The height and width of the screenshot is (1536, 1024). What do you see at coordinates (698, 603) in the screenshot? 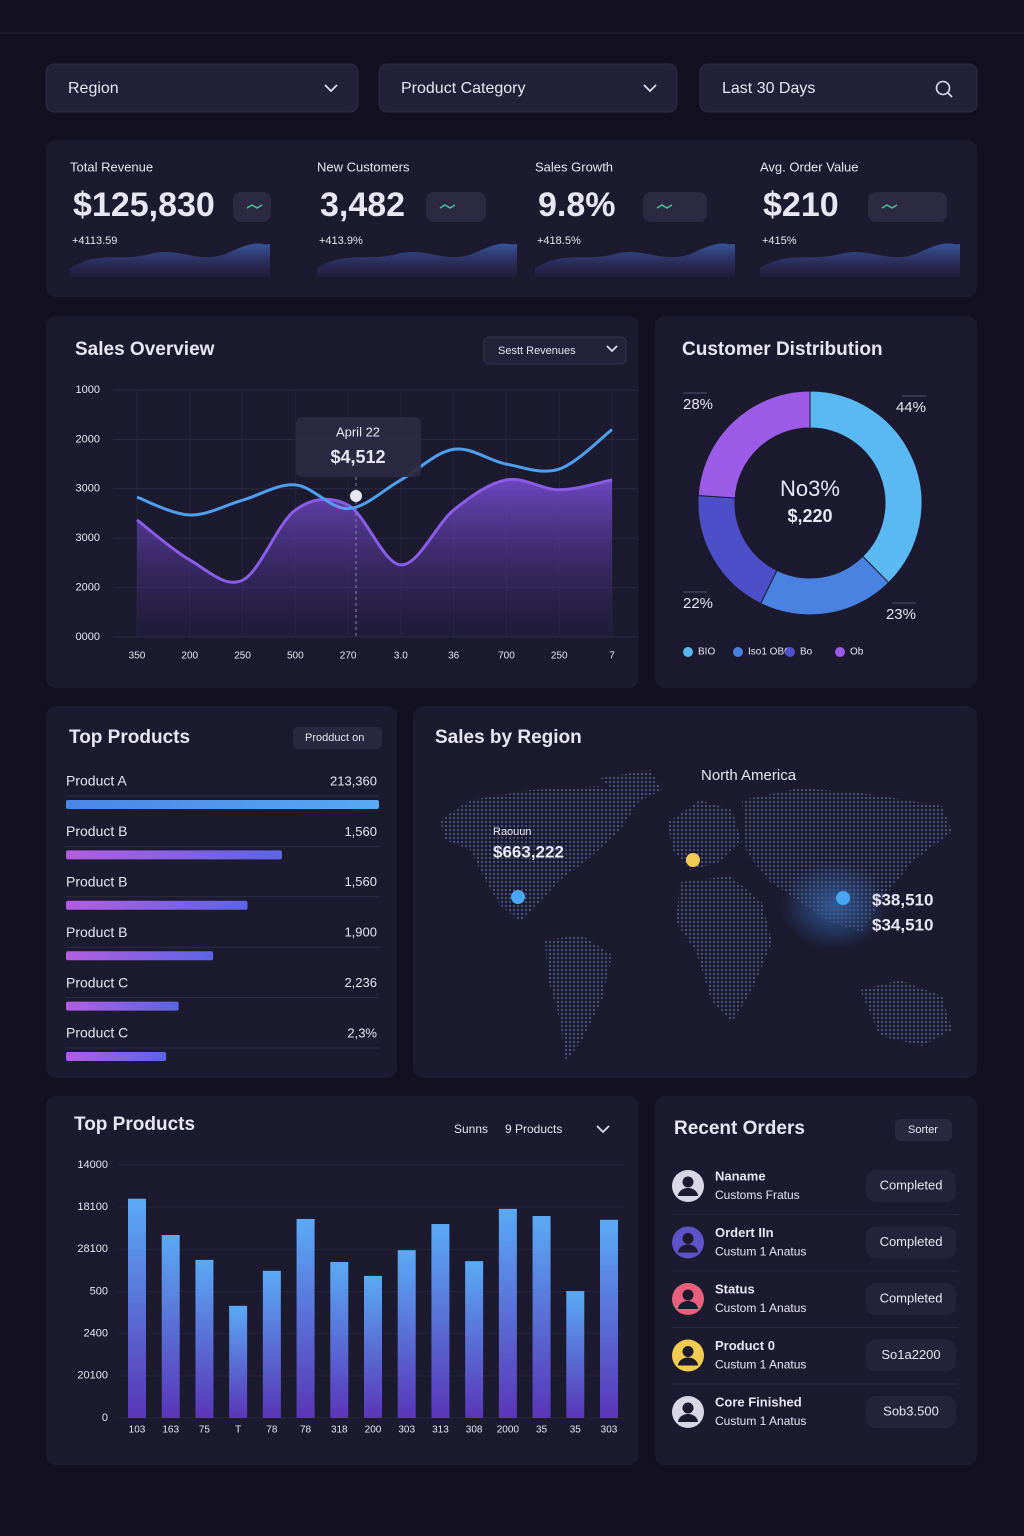
I see `pie-label: 22%` at bounding box center [698, 603].